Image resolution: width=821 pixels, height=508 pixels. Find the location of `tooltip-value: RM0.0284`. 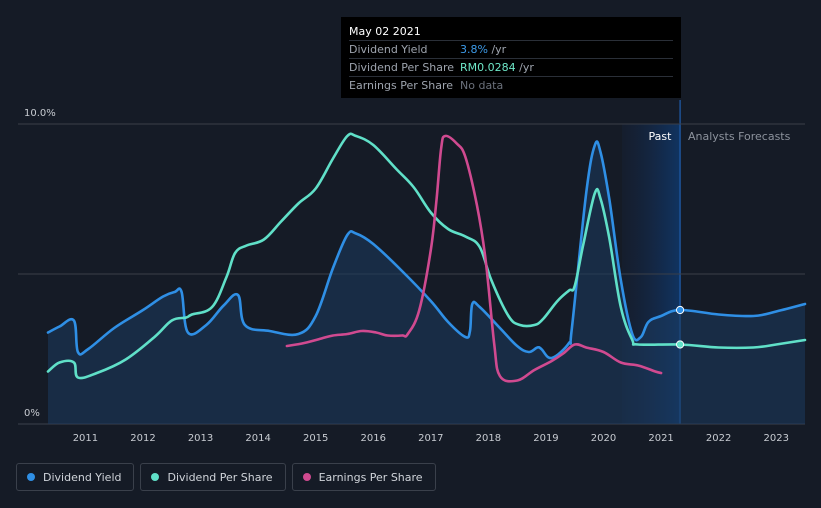

tooltip-value: RM0.0284 is located at coordinates (488, 67).